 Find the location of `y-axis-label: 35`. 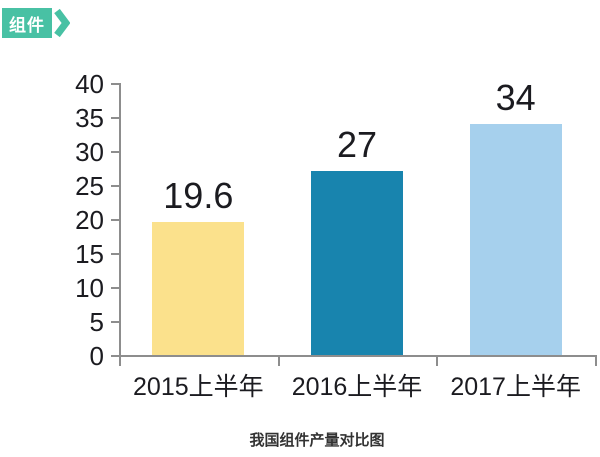

y-axis-label: 35 is located at coordinates (89, 118).